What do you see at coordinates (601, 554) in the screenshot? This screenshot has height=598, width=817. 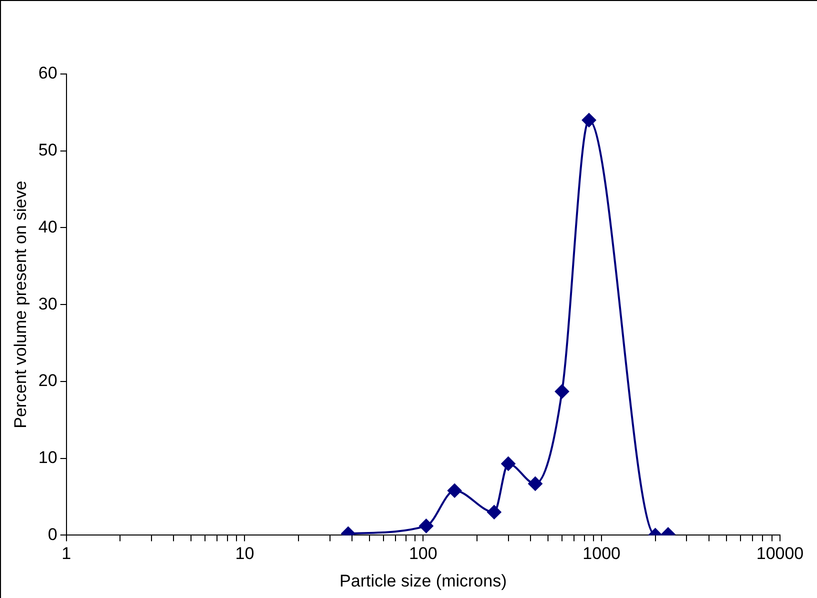 I see `x-tick-label: 1000` at bounding box center [601, 554].